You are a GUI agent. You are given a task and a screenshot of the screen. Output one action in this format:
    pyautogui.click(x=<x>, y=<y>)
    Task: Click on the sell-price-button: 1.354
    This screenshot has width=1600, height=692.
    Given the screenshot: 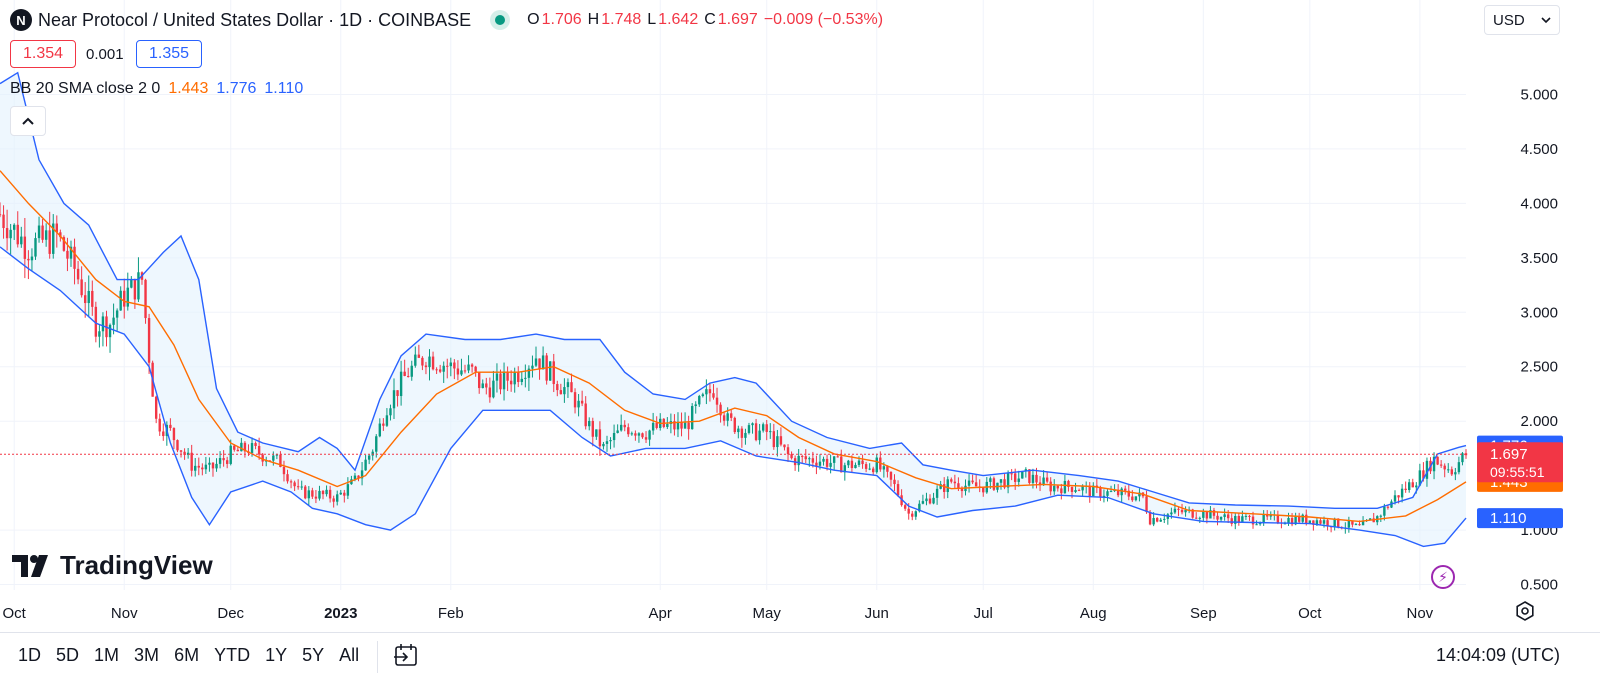 What is the action you would take?
    pyautogui.click(x=43, y=54)
    